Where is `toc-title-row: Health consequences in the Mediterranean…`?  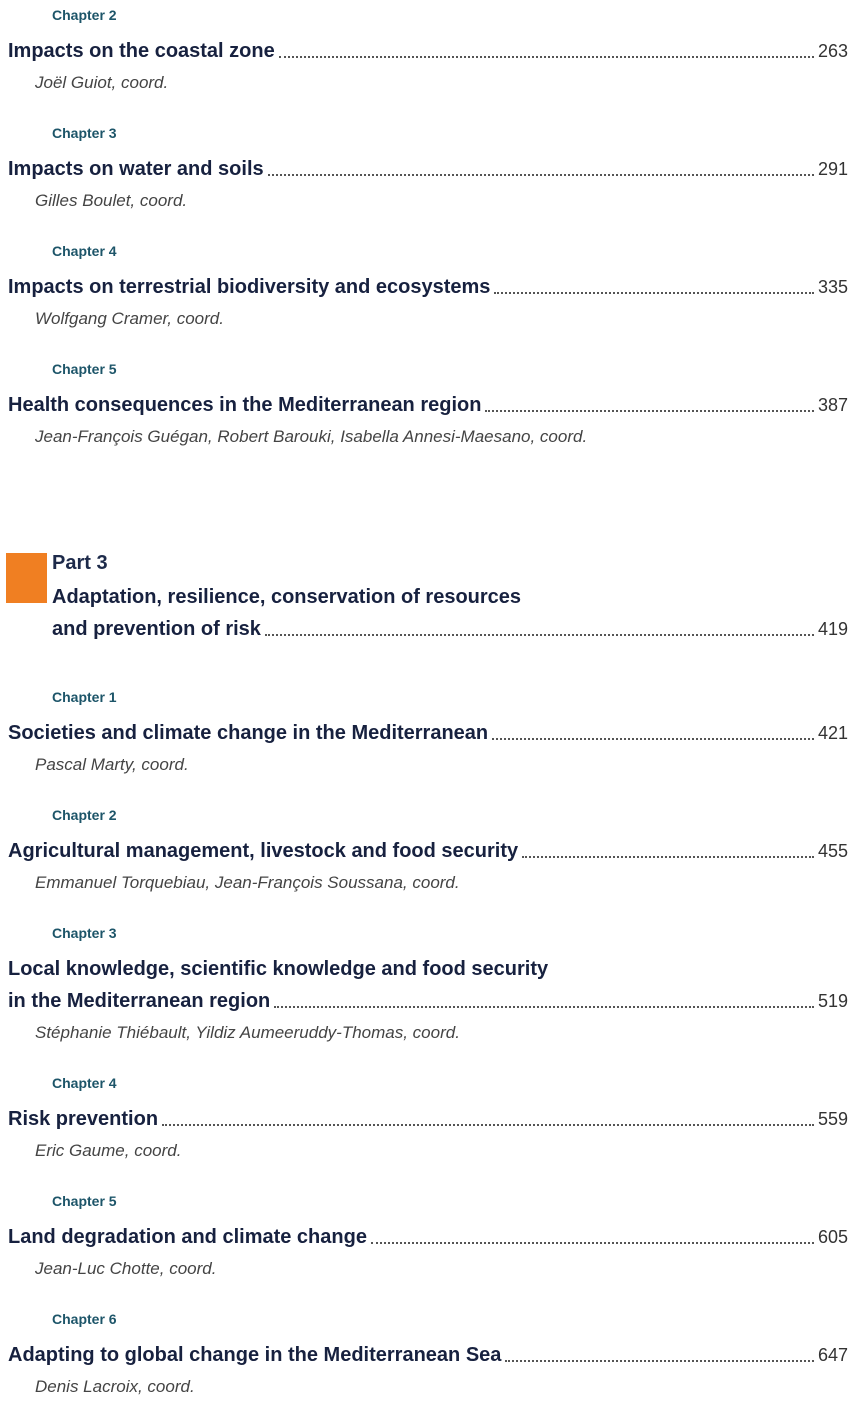 toc-title-row: Health consequences in the Mediterranean… is located at coordinates (428, 405).